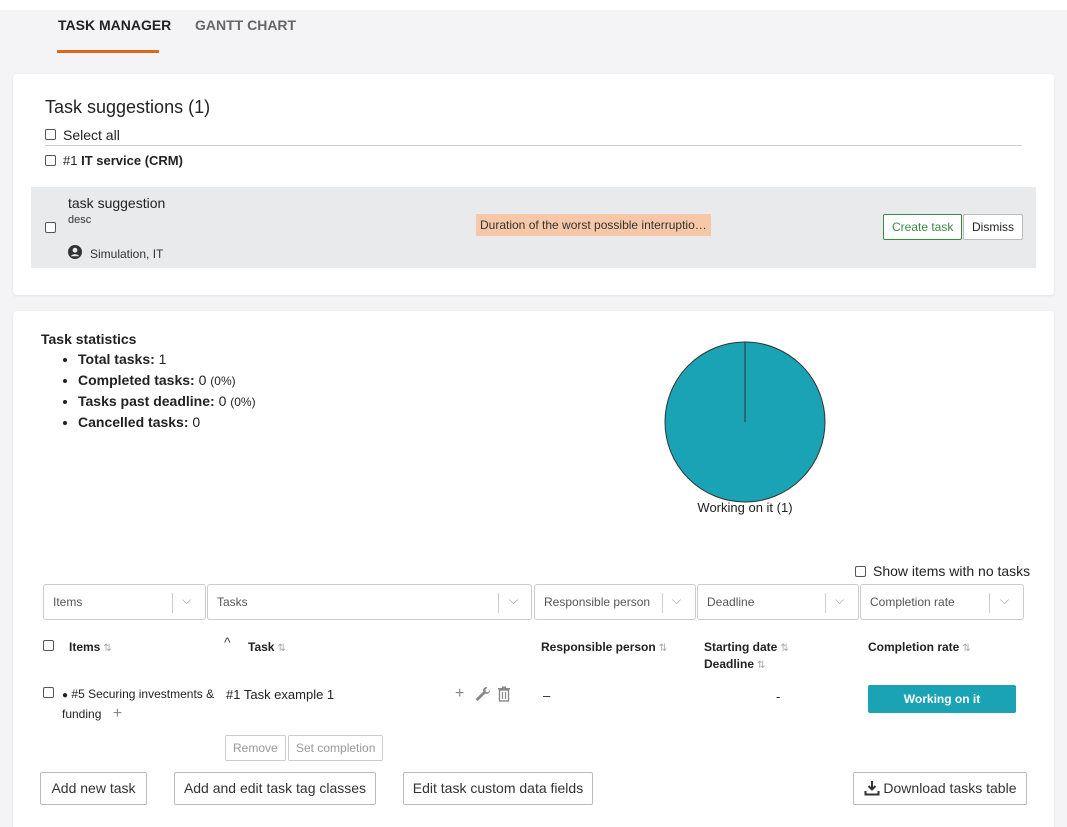 This screenshot has width=1067, height=827. I want to click on suggestion-people: Simulation, IT, so click(127, 254).